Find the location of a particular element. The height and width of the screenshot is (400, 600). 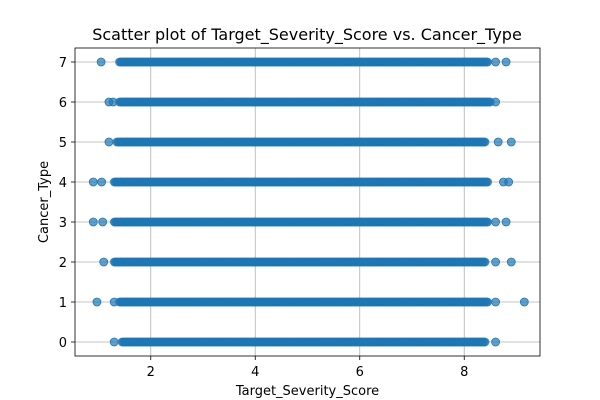

y-tick-label: 0 is located at coordinates (63, 343).